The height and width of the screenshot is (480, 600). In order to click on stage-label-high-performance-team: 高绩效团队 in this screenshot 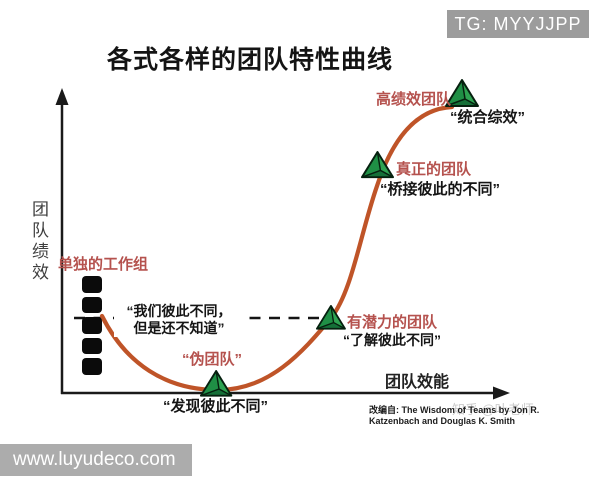, I will do `click(414, 99)`.